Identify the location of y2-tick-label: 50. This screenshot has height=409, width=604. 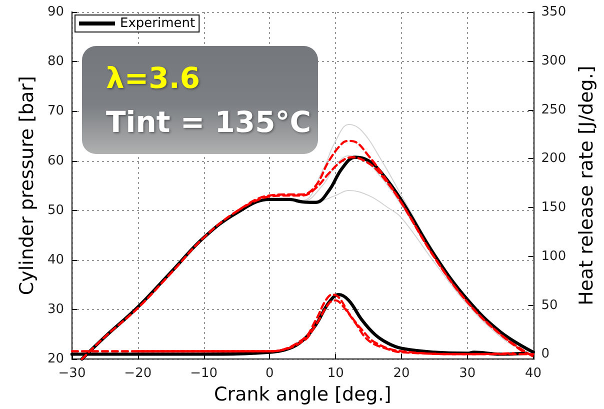
(549, 305).